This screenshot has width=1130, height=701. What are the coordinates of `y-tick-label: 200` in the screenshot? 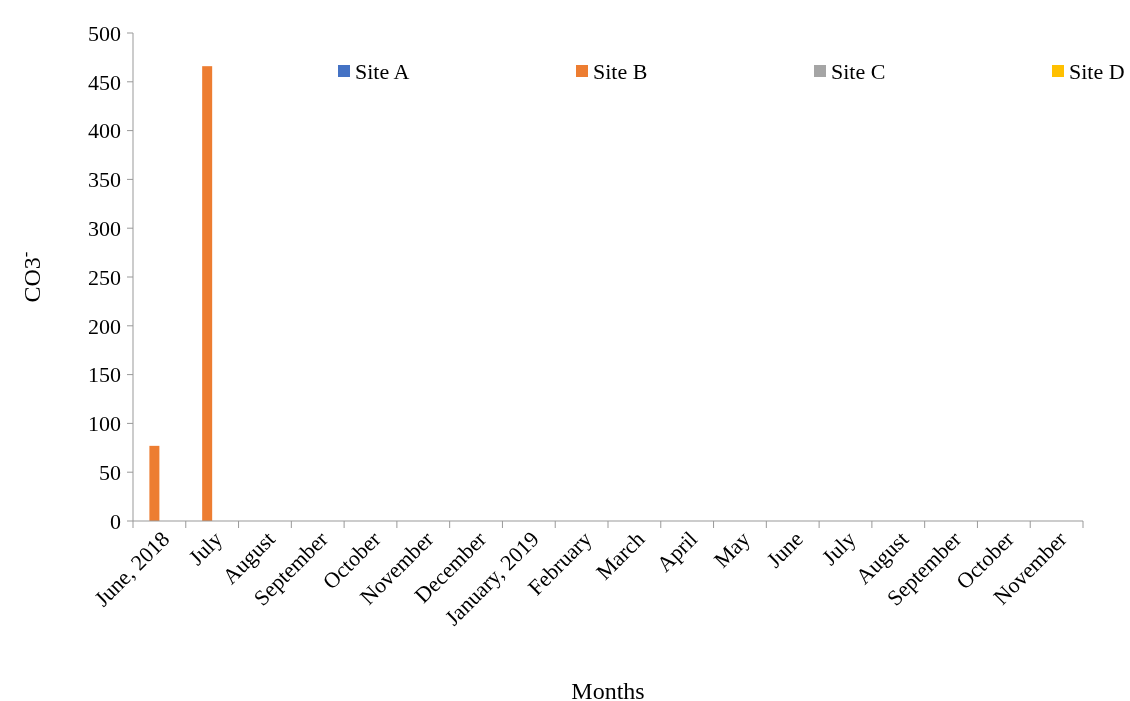 It's located at (104, 326).